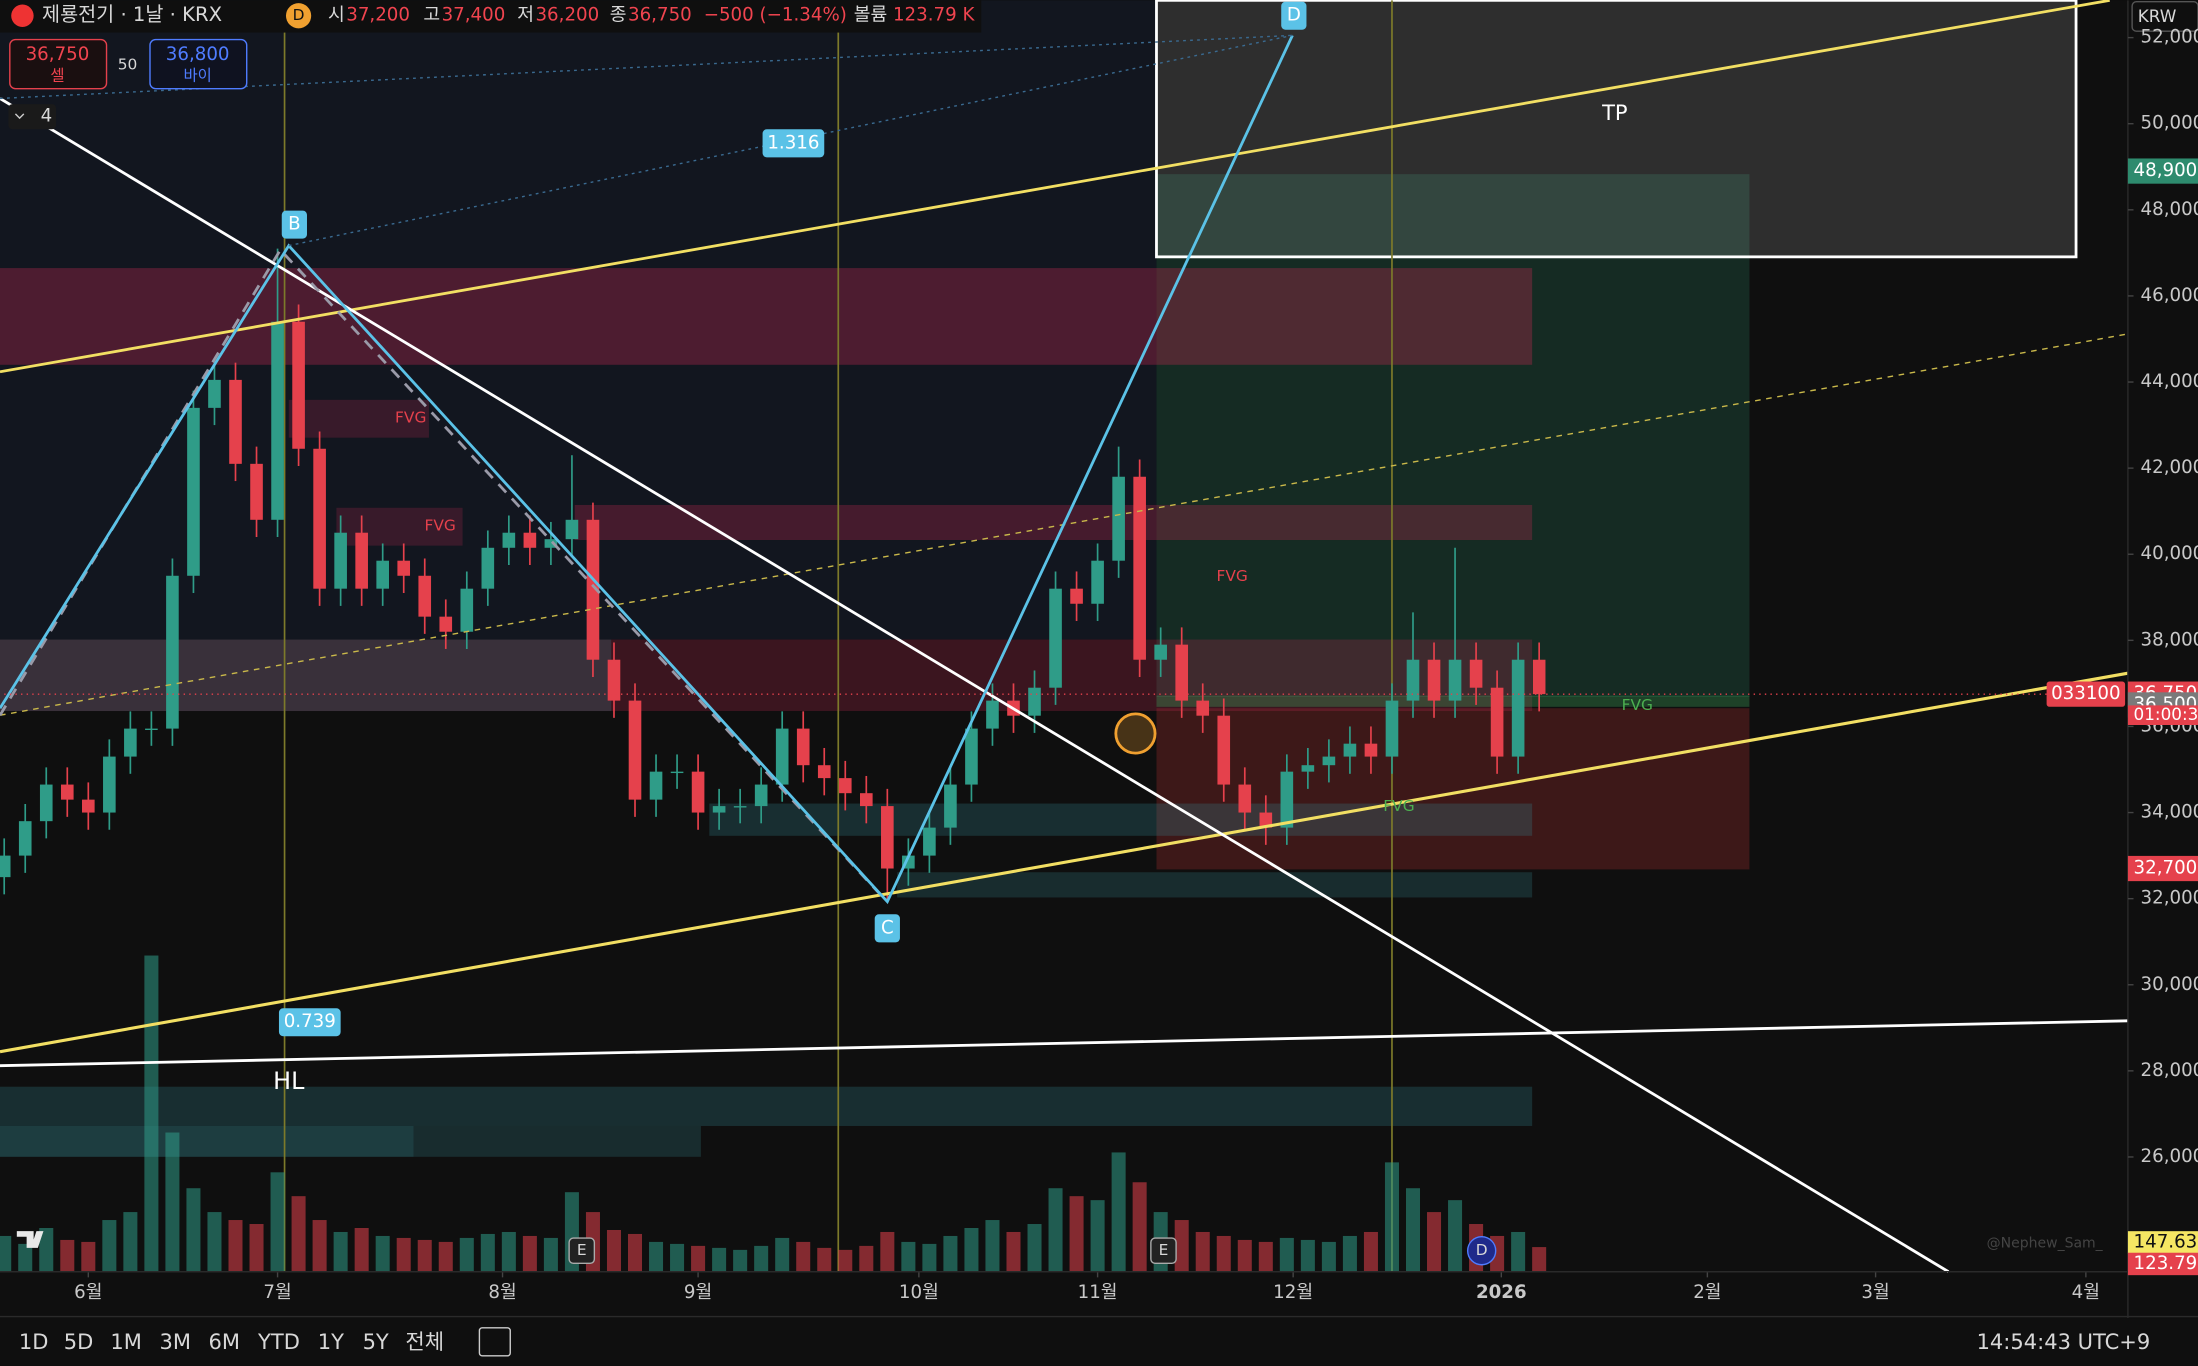  I want to click on y-tick-label: 44,000, so click(2169, 381).